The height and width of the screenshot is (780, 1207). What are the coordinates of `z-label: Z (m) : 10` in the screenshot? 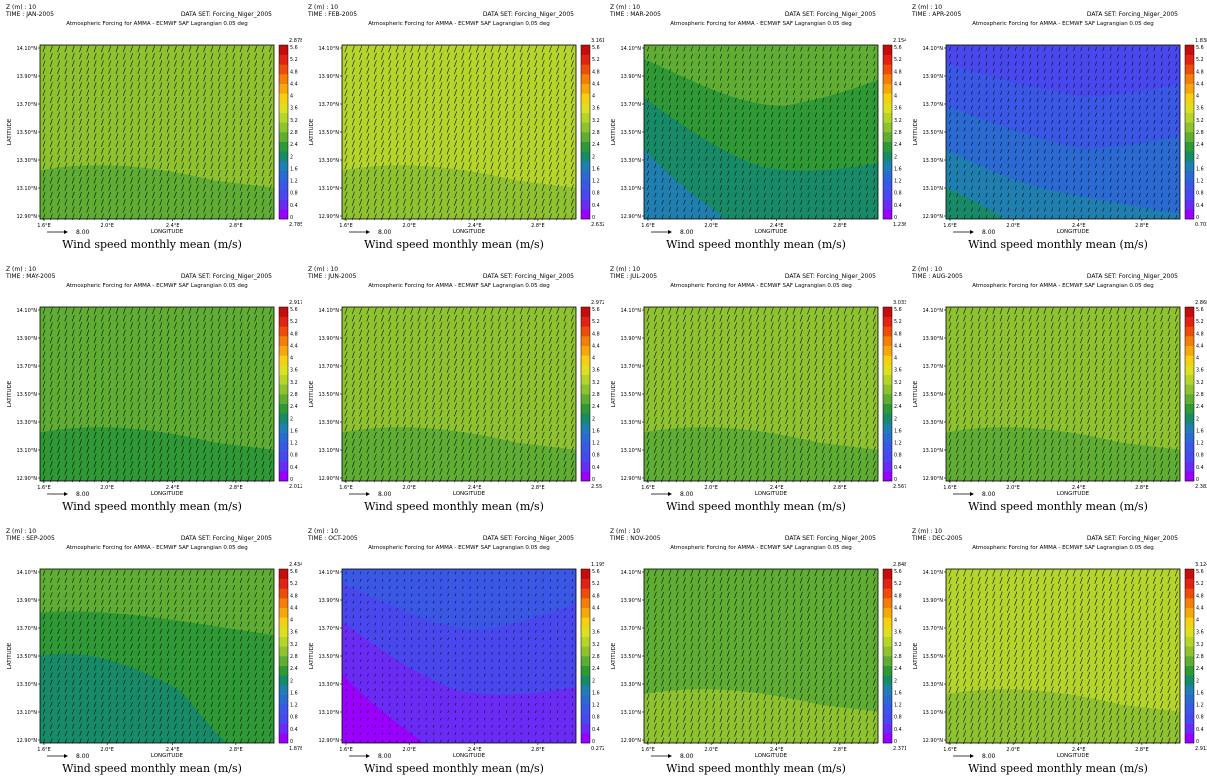 It's located at (21, 7).